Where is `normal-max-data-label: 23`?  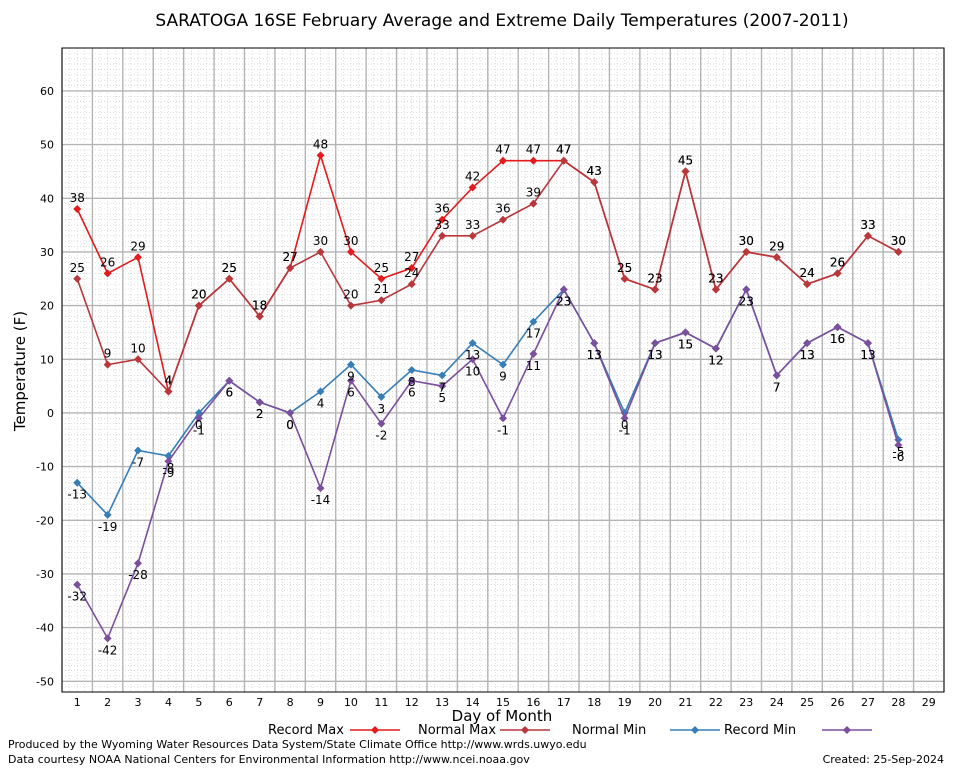
normal-max-data-label: 23 is located at coordinates (654, 279).